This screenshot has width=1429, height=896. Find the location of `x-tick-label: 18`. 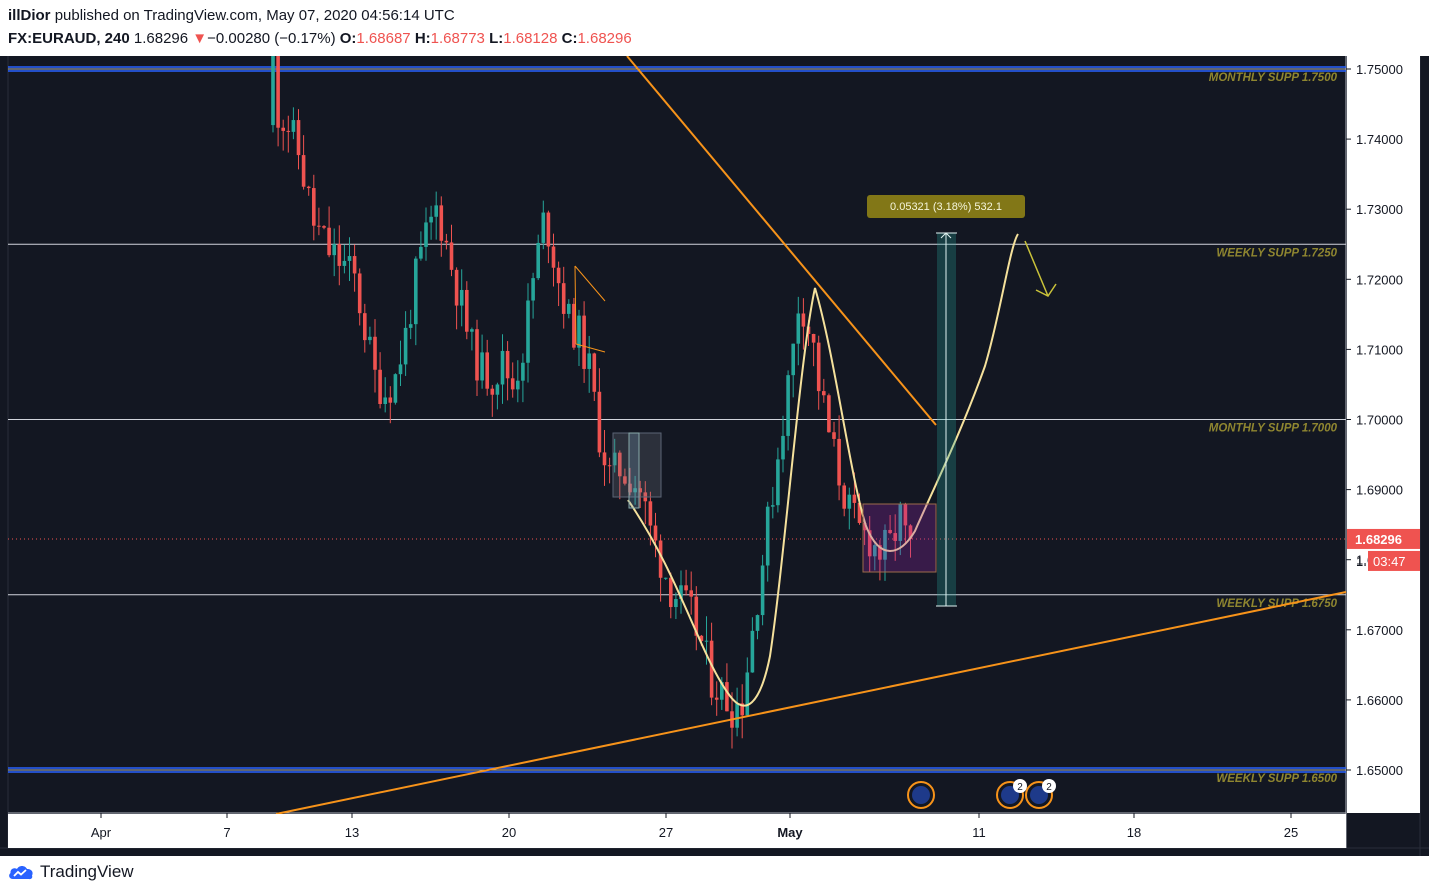

x-tick-label: 18 is located at coordinates (1134, 832).